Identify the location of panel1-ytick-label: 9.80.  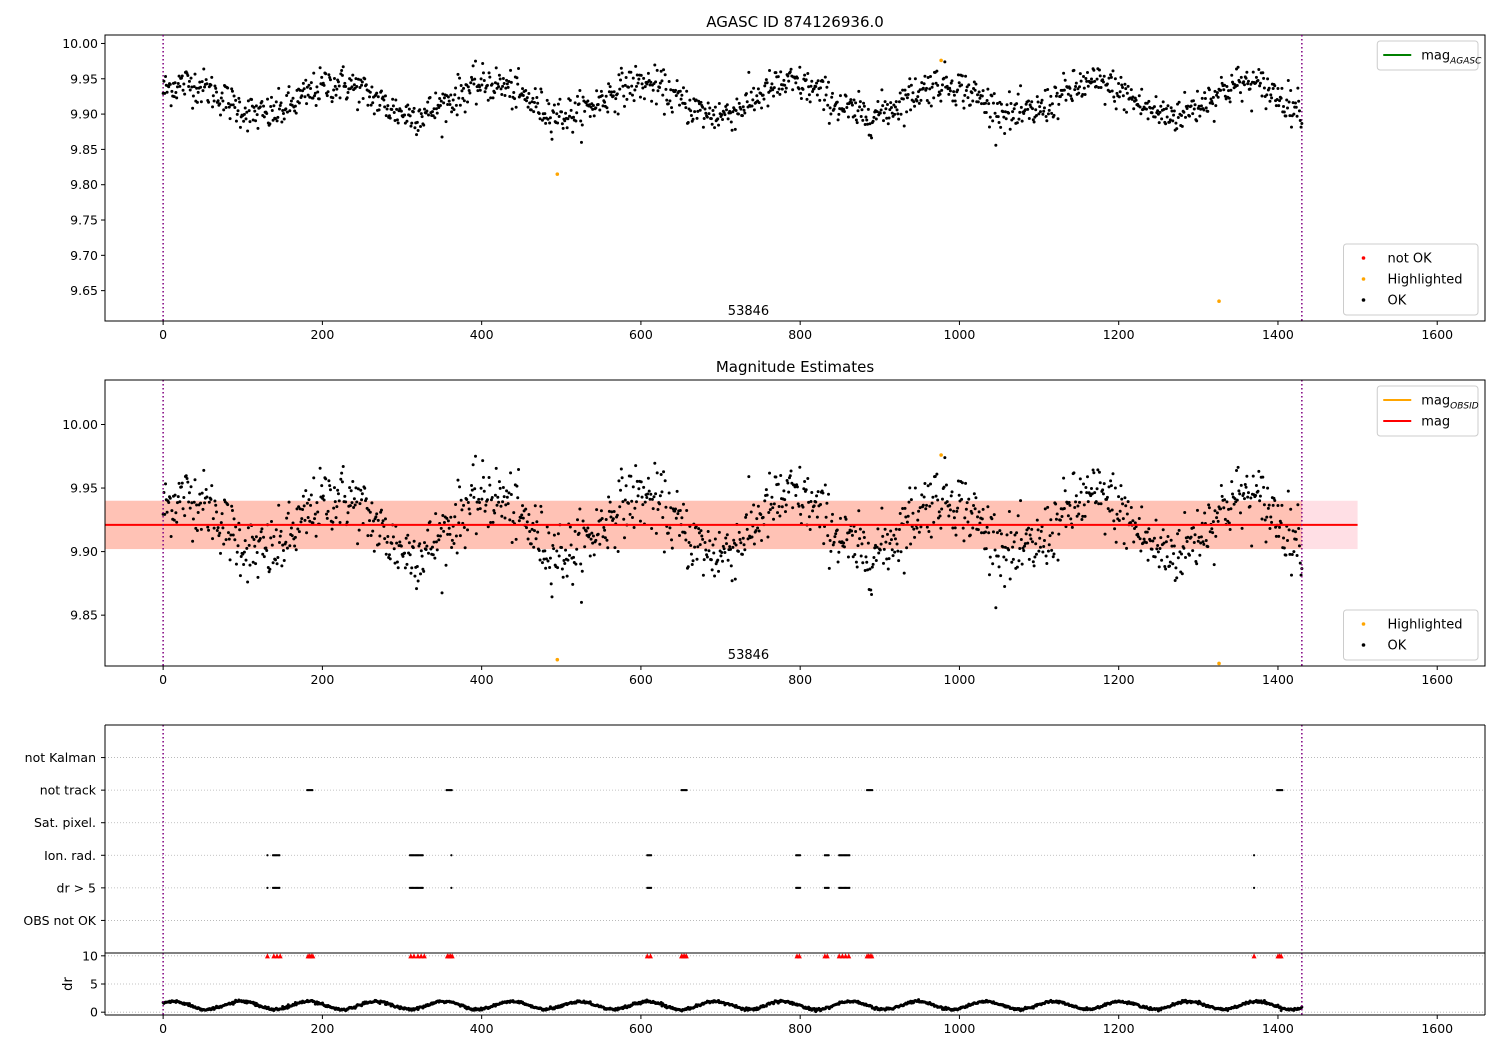
(84, 184).